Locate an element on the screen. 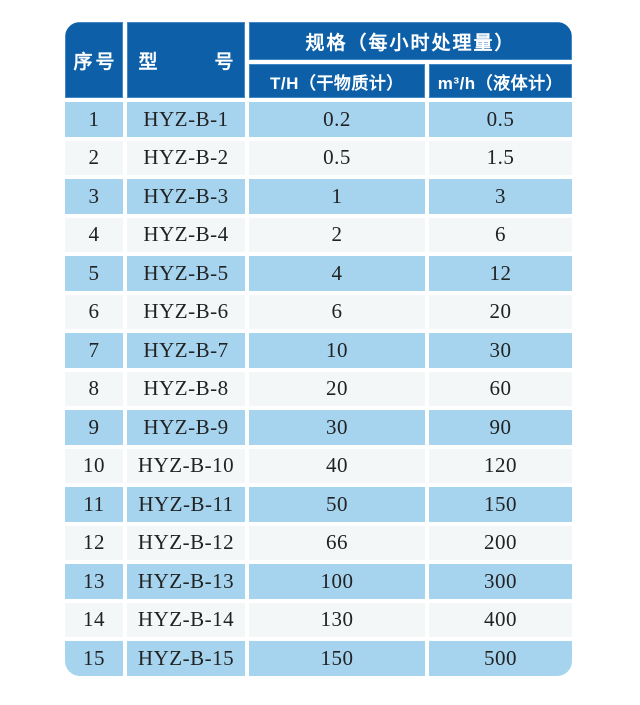 The image size is (640, 705). table-cell-serial: 9 is located at coordinates (94, 427).